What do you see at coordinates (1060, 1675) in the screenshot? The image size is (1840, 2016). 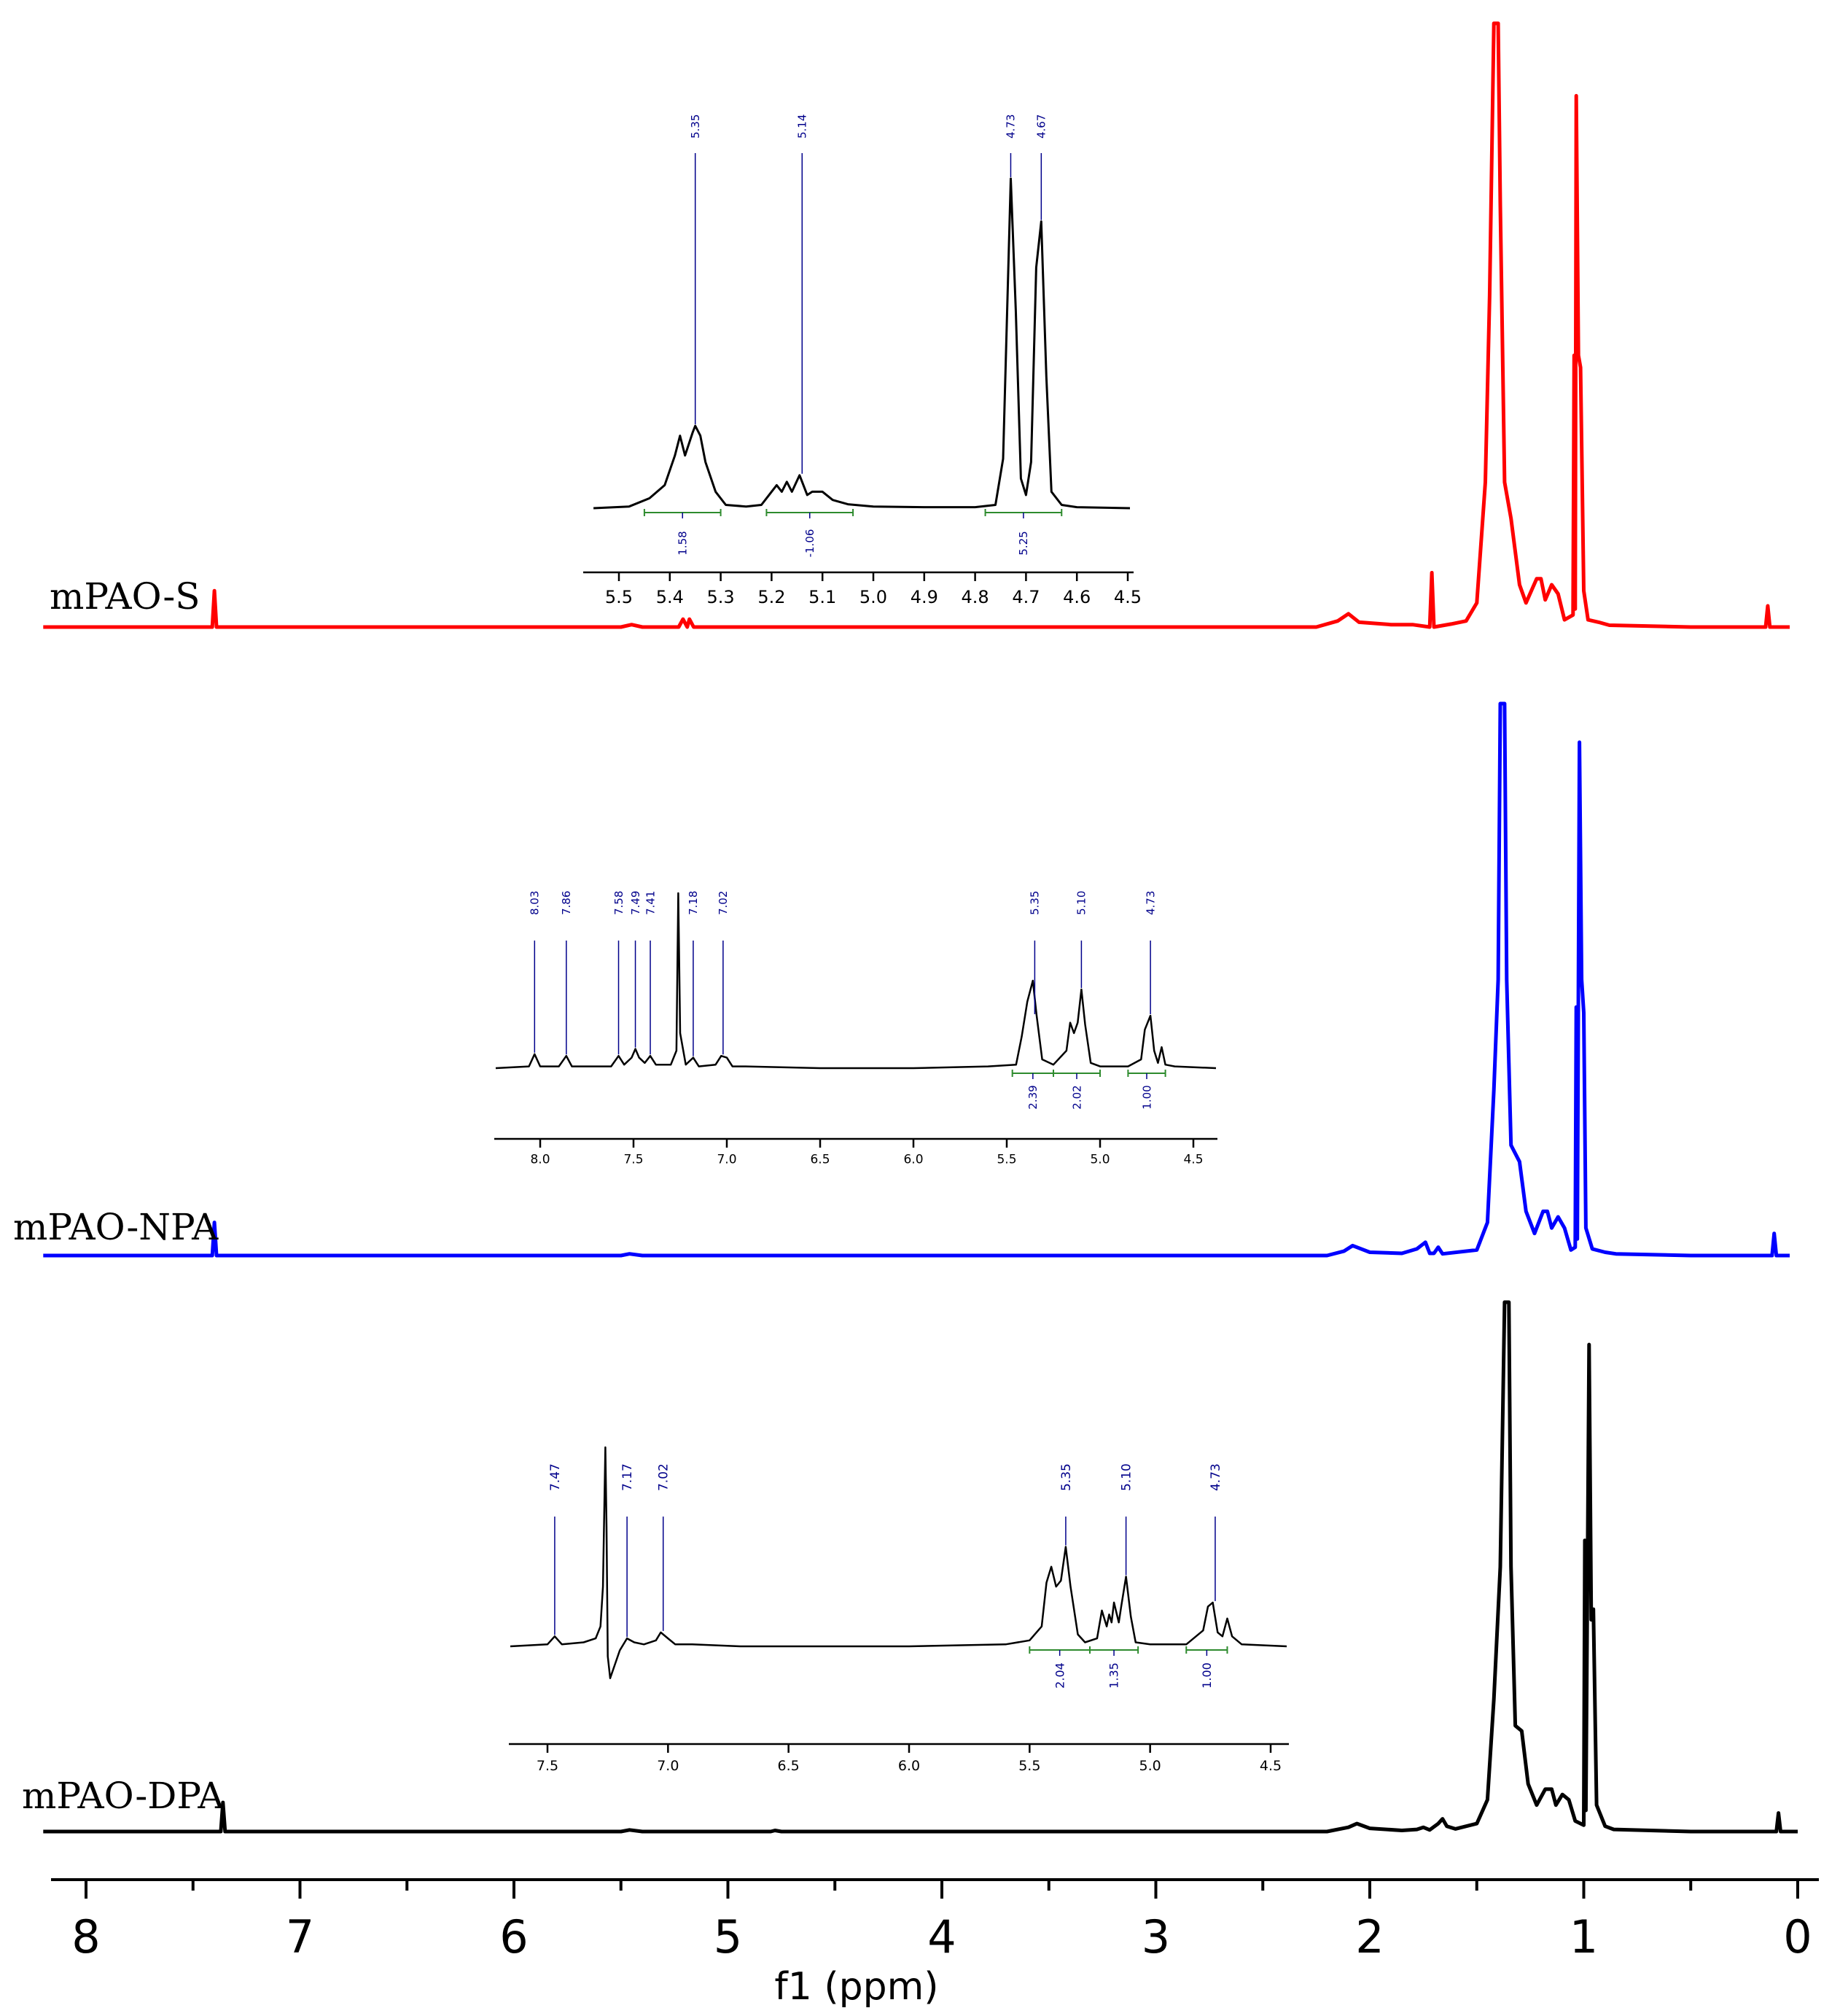 I see `integral-label: 2.04` at bounding box center [1060, 1675].